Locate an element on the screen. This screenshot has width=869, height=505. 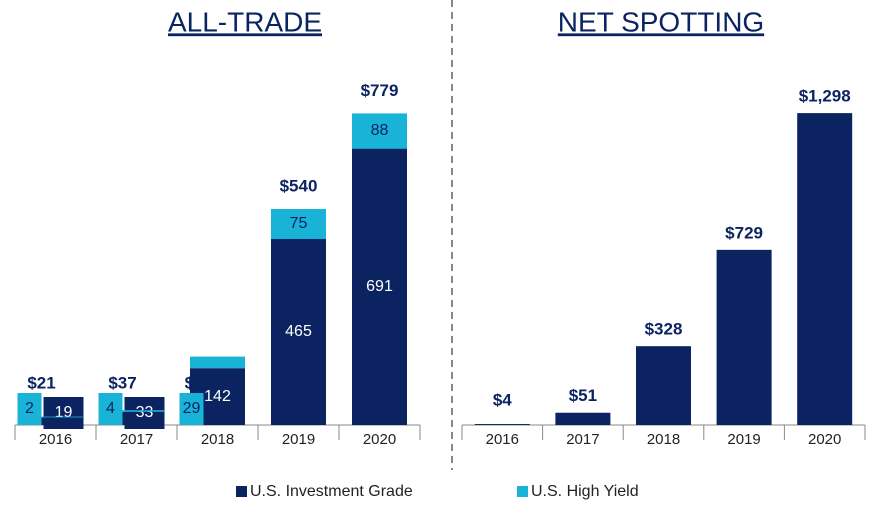
chart-title: NET SPOTTING is located at coordinates (661, 21).